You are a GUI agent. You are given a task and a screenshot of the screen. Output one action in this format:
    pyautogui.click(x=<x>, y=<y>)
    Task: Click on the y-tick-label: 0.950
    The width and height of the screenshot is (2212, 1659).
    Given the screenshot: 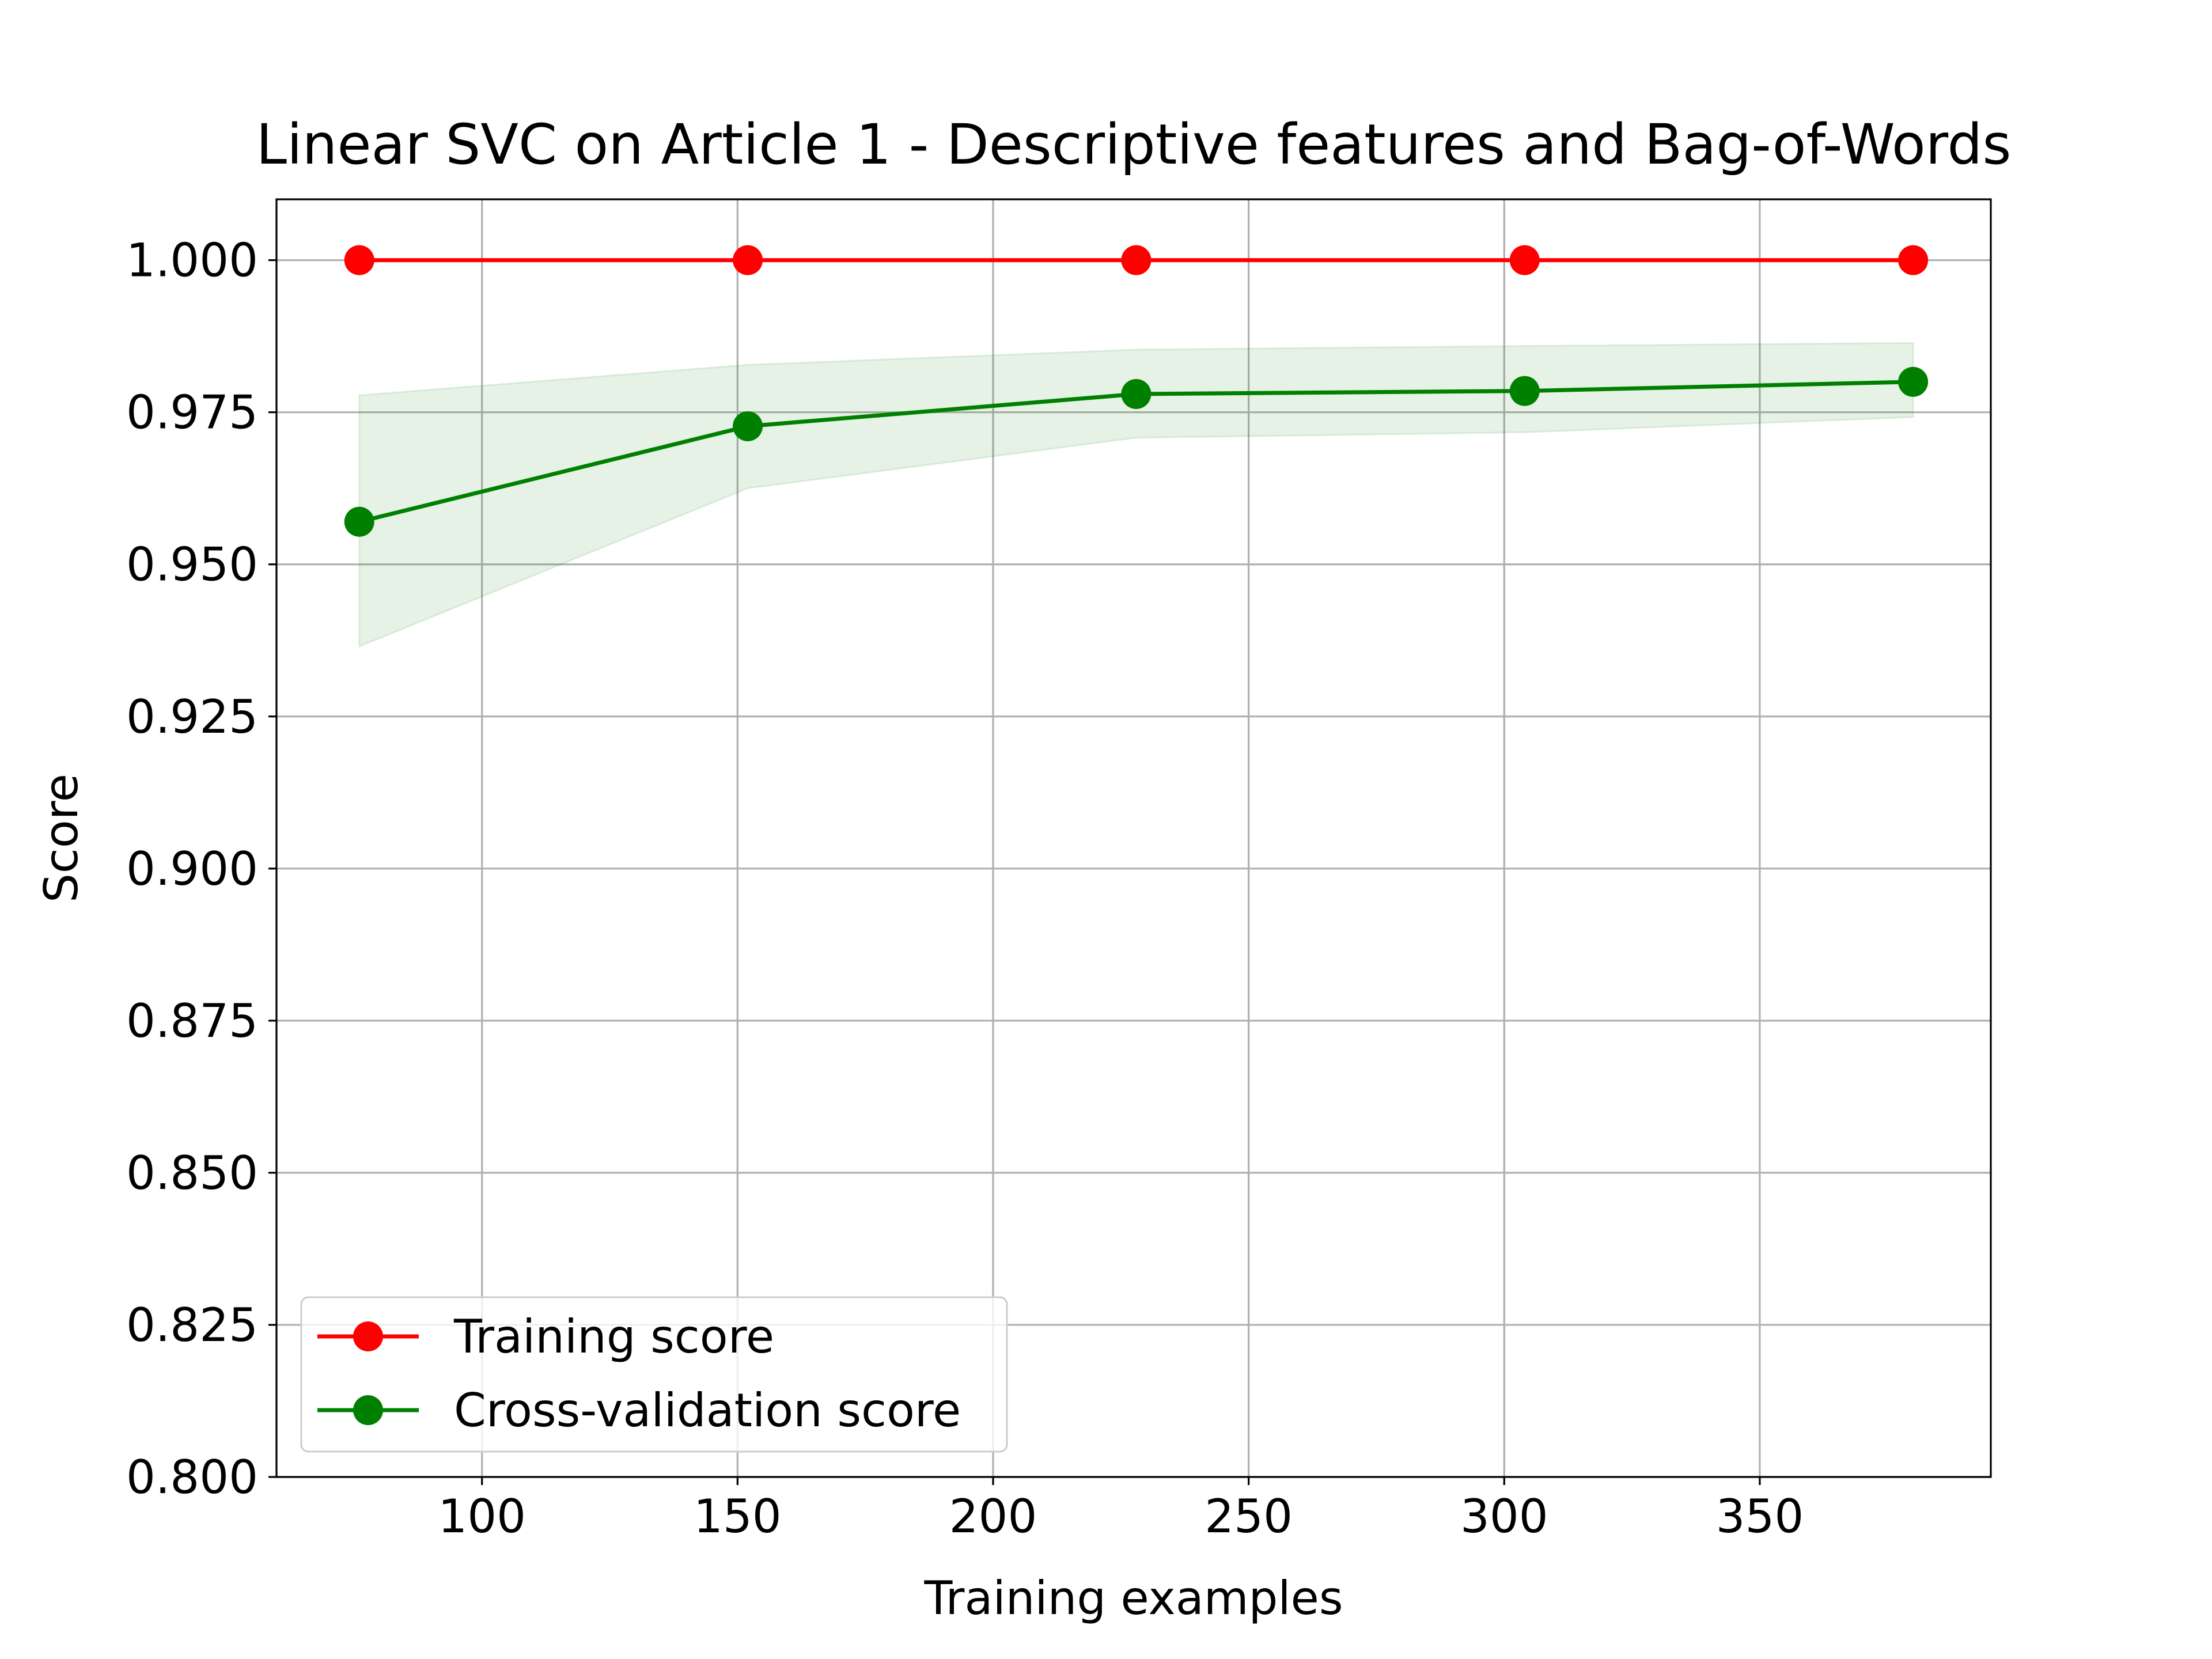 What is the action you would take?
    pyautogui.click(x=192, y=565)
    